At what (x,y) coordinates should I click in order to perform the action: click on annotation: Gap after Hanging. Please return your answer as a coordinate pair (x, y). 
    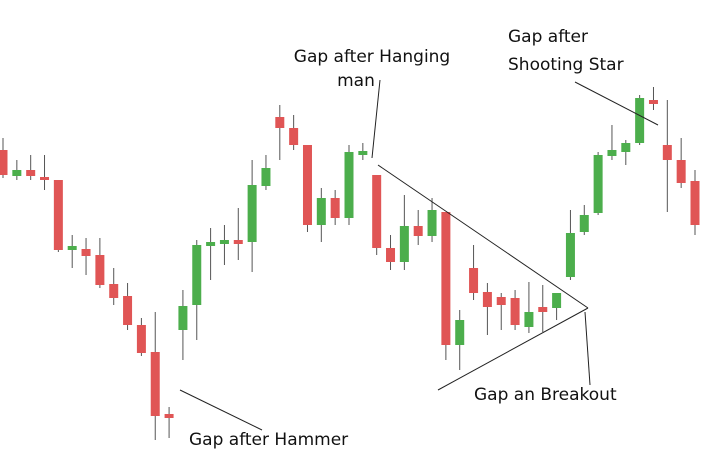
    Looking at the image, I should click on (372, 57).